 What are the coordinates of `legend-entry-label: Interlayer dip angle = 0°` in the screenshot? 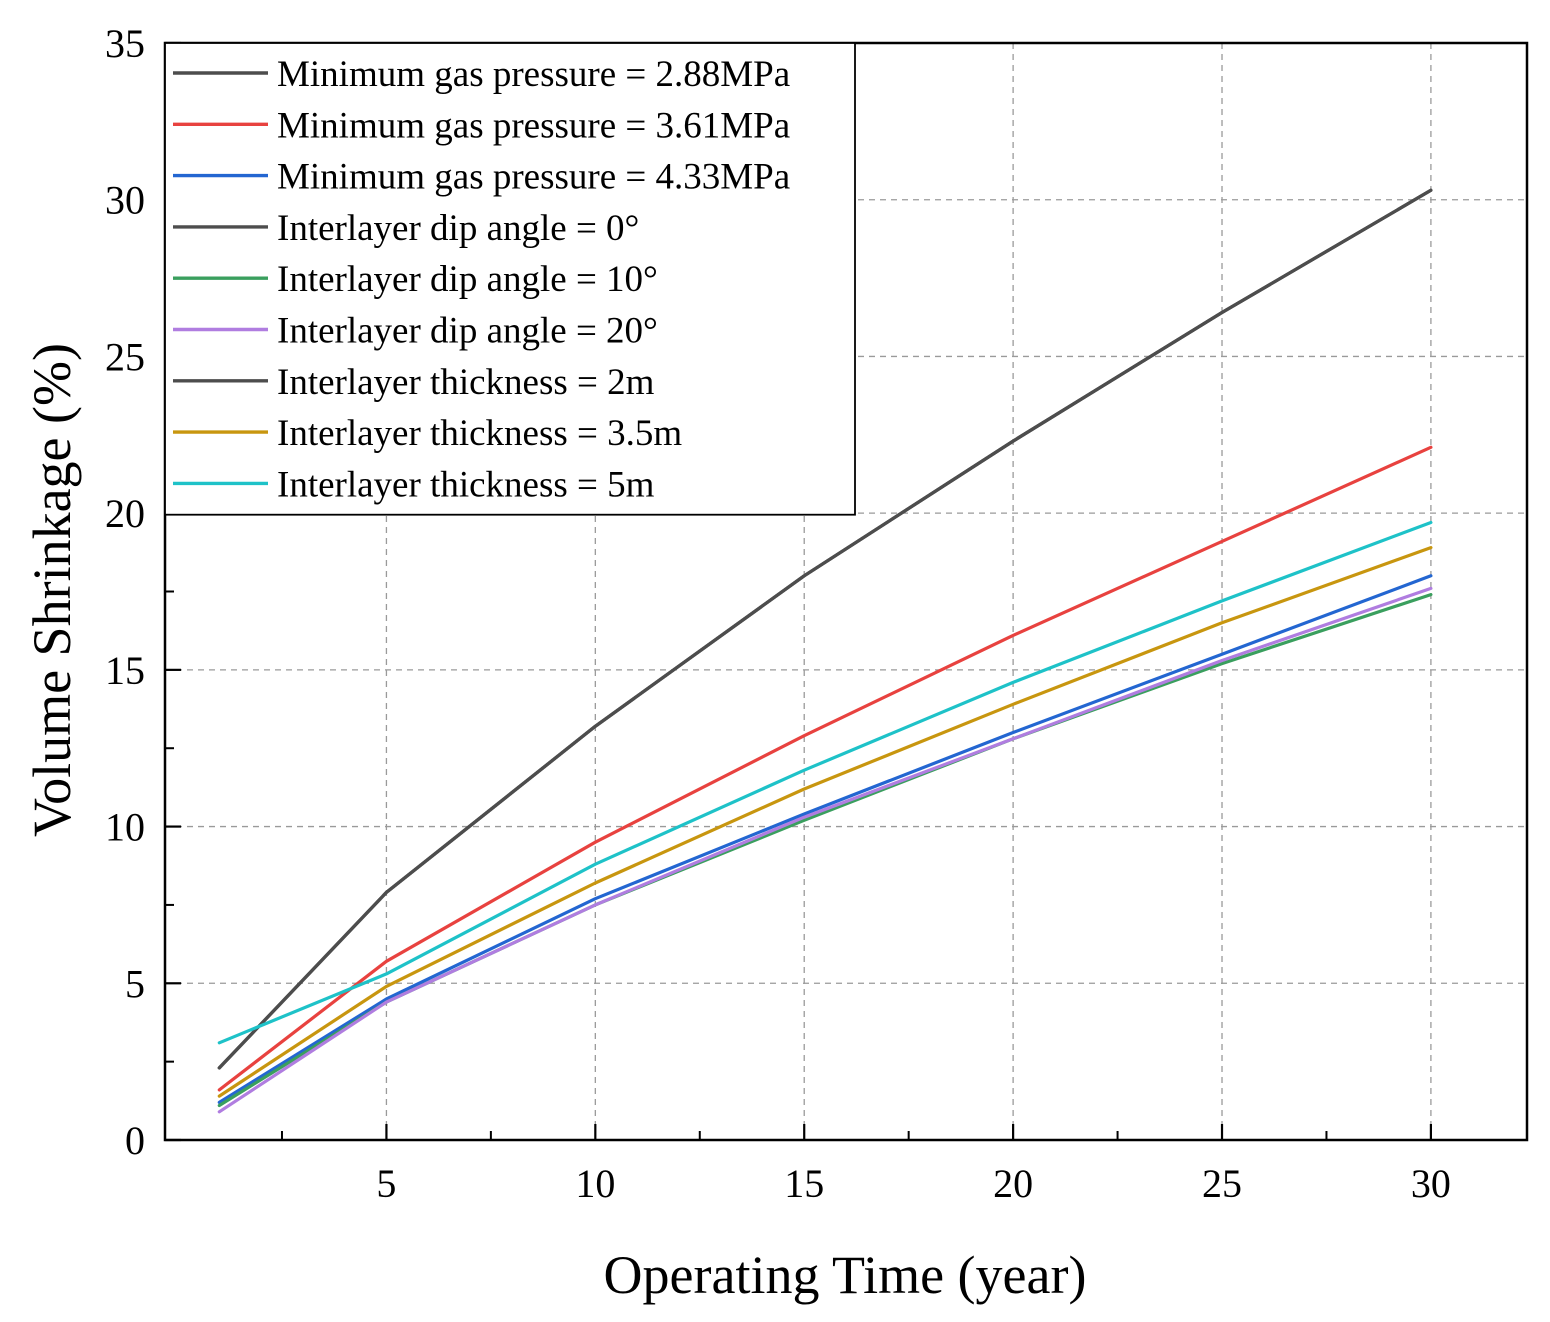 It's located at (458, 228).